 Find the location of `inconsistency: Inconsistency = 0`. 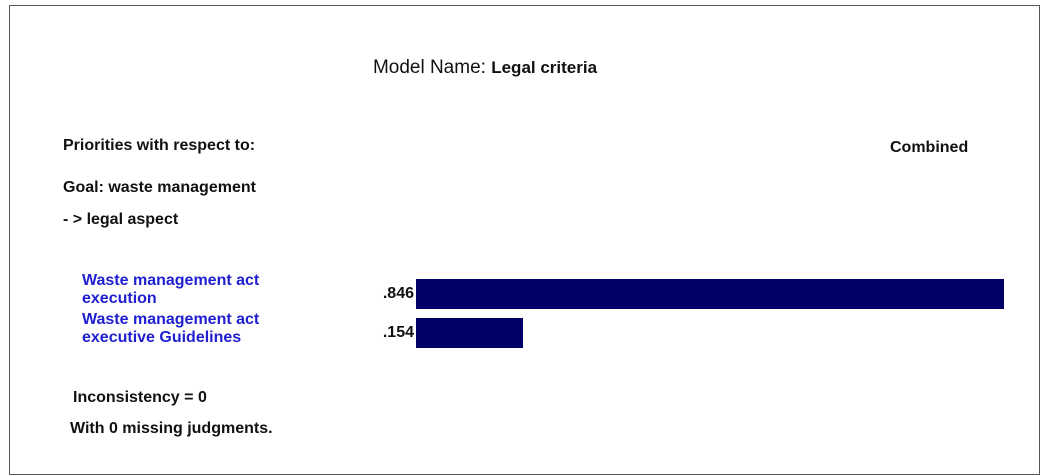

inconsistency: Inconsistency = 0 is located at coordinates (140, 397).